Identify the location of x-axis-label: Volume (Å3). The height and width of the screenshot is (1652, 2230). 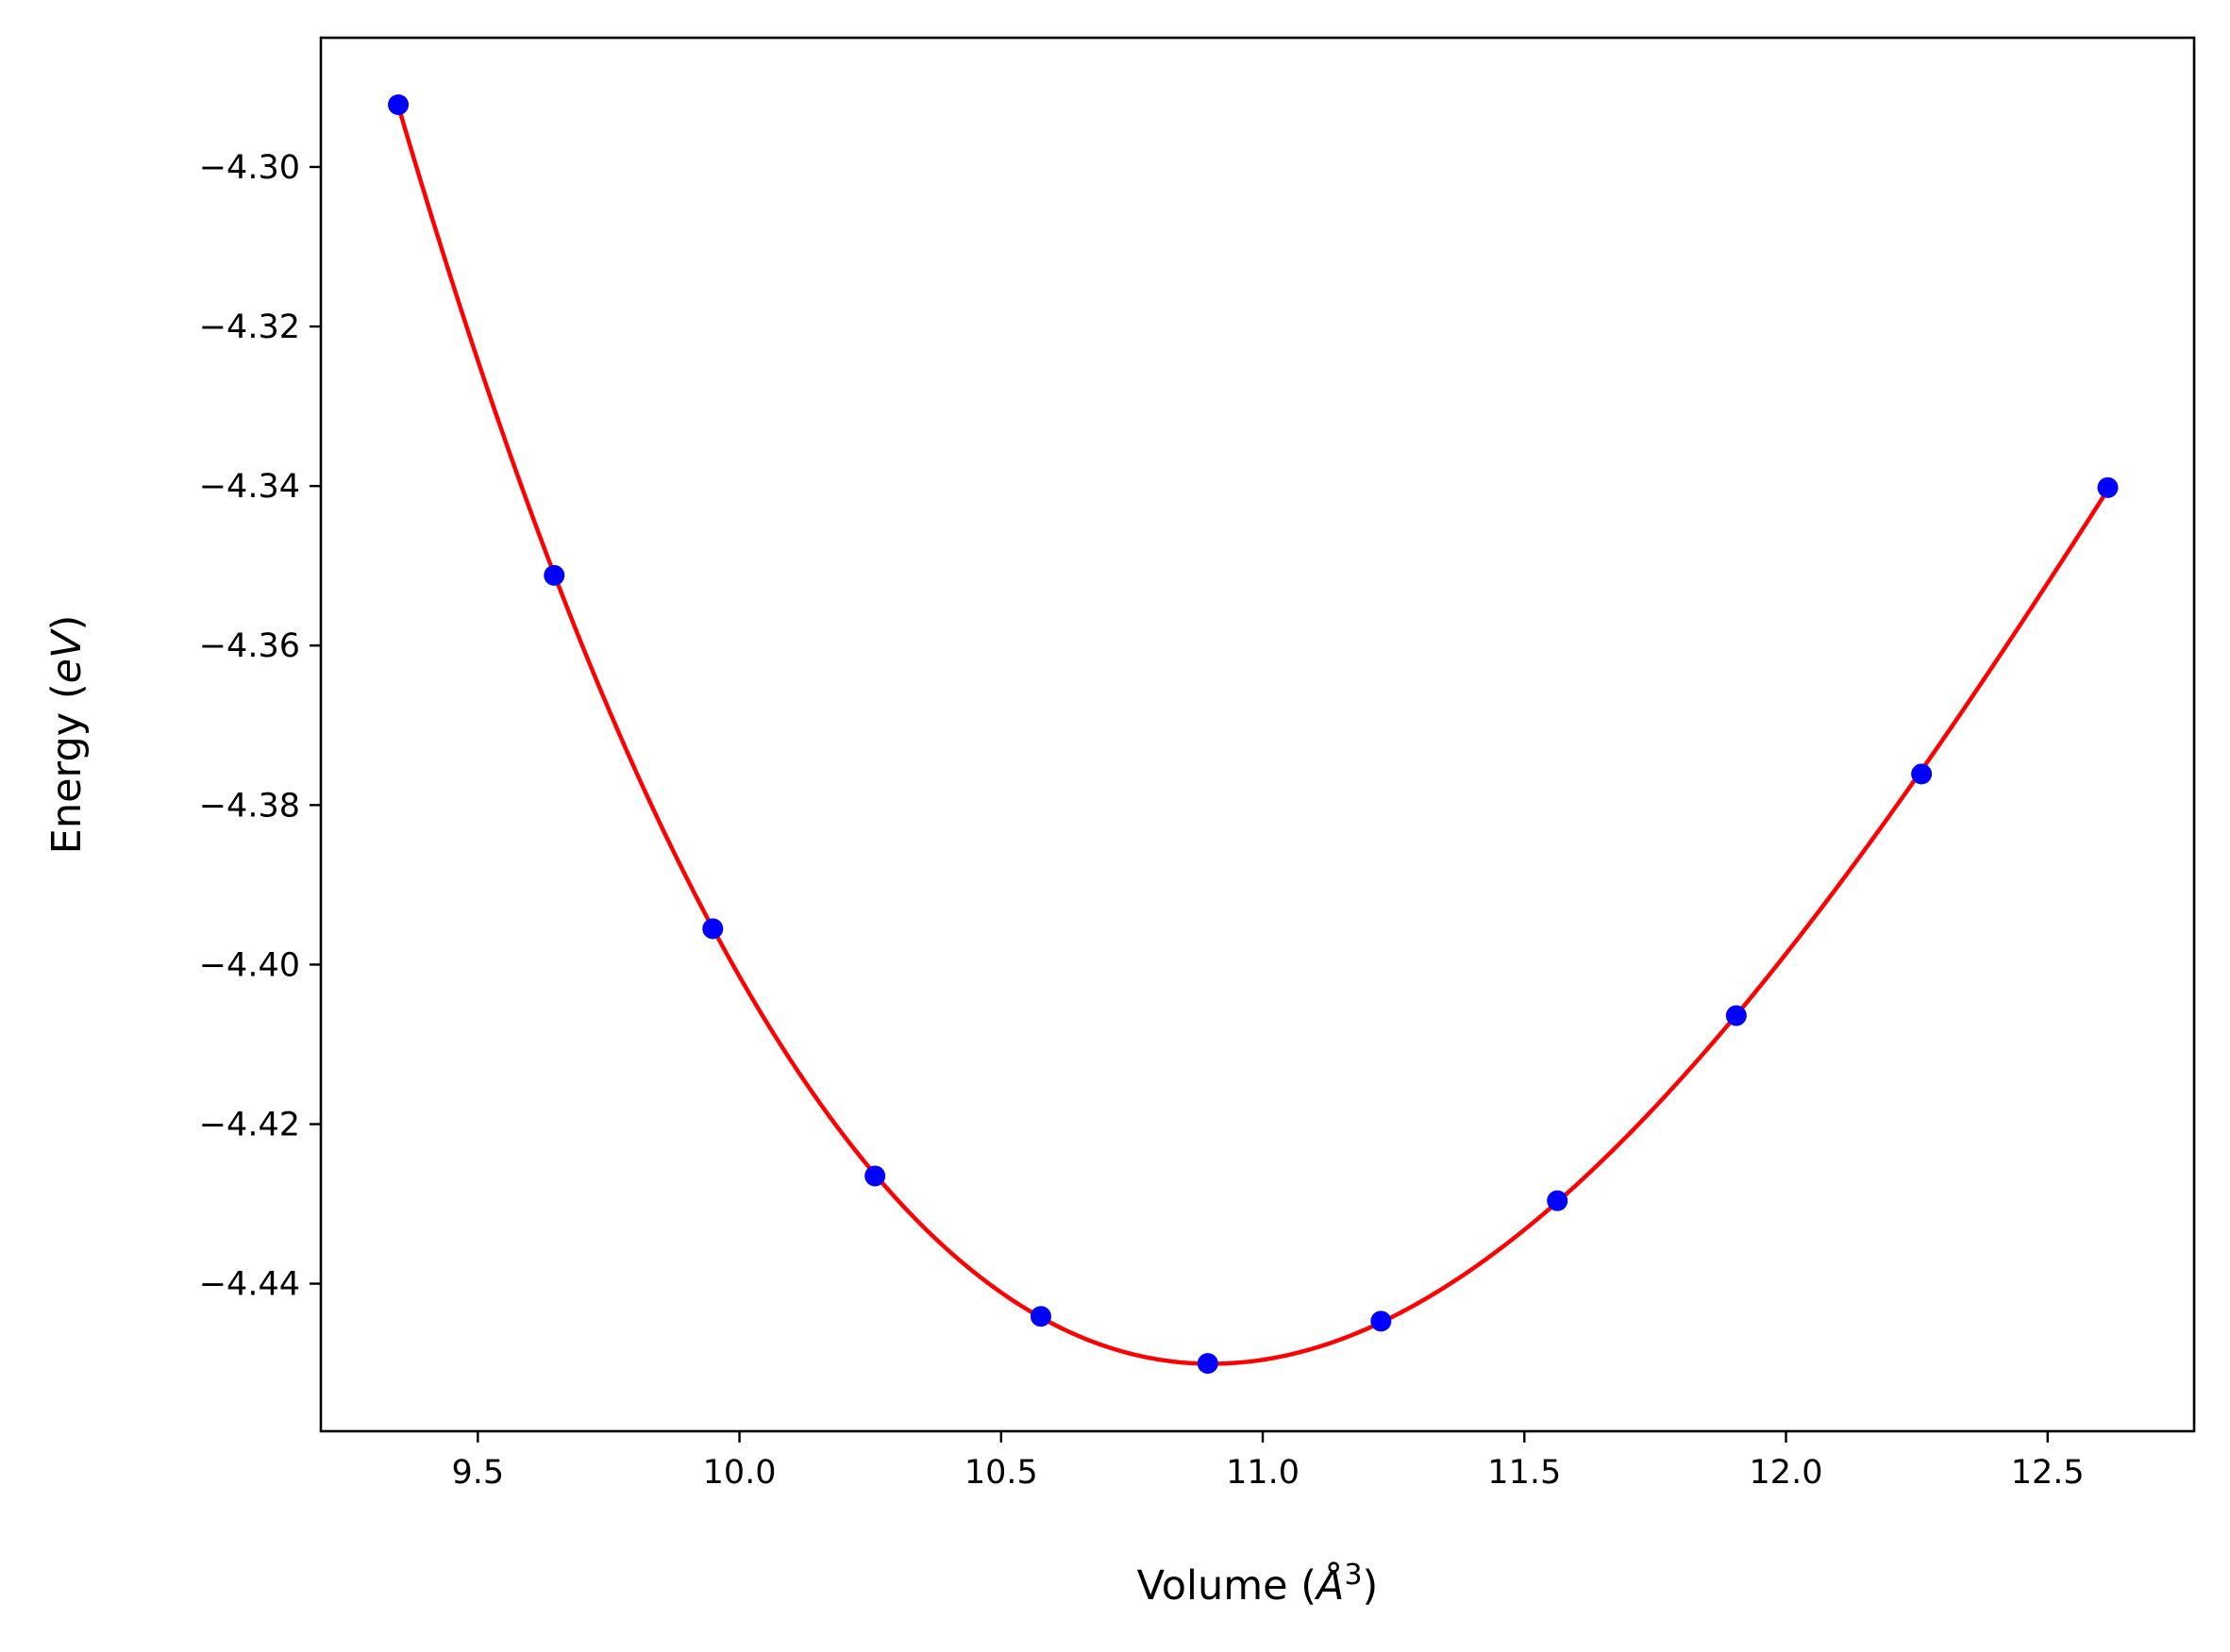
(1258, 1584).